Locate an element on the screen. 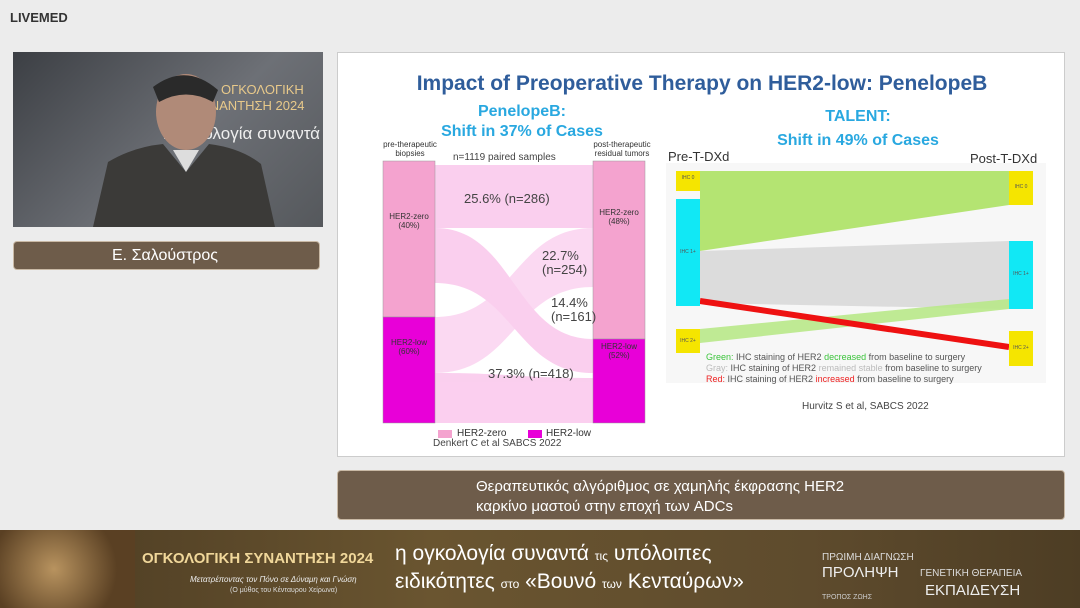 The width and height of the screenshot is (1080, 608). legend-key: Gray: is located at coordinates (717, 368).